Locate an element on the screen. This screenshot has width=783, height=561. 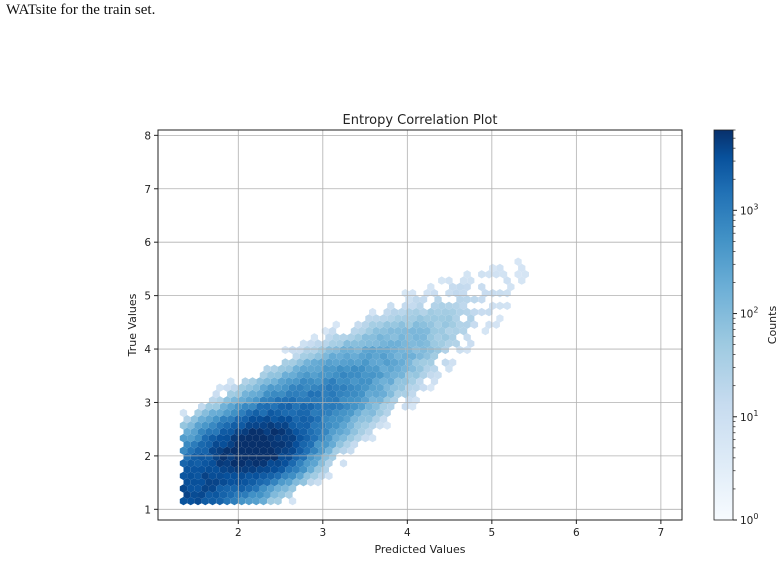
y-tick-label: 6 is located at coordinates (147, 243).